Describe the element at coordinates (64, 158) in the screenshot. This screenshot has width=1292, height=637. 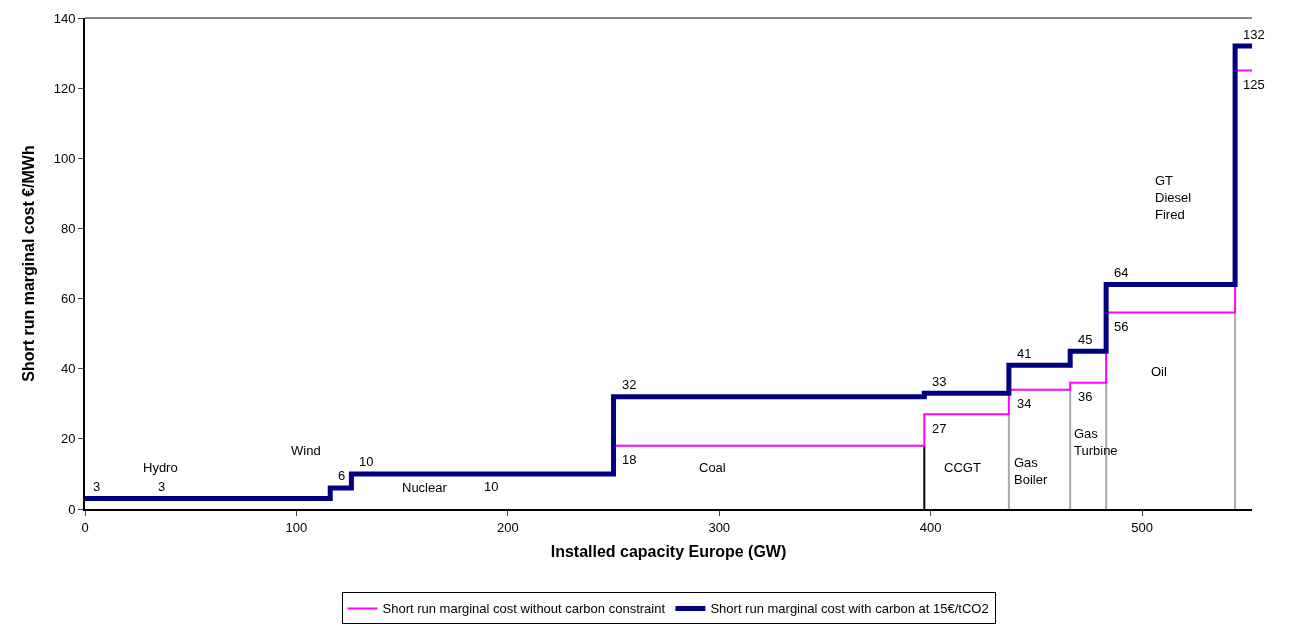
I see `y-tick-label: 100` at that location.